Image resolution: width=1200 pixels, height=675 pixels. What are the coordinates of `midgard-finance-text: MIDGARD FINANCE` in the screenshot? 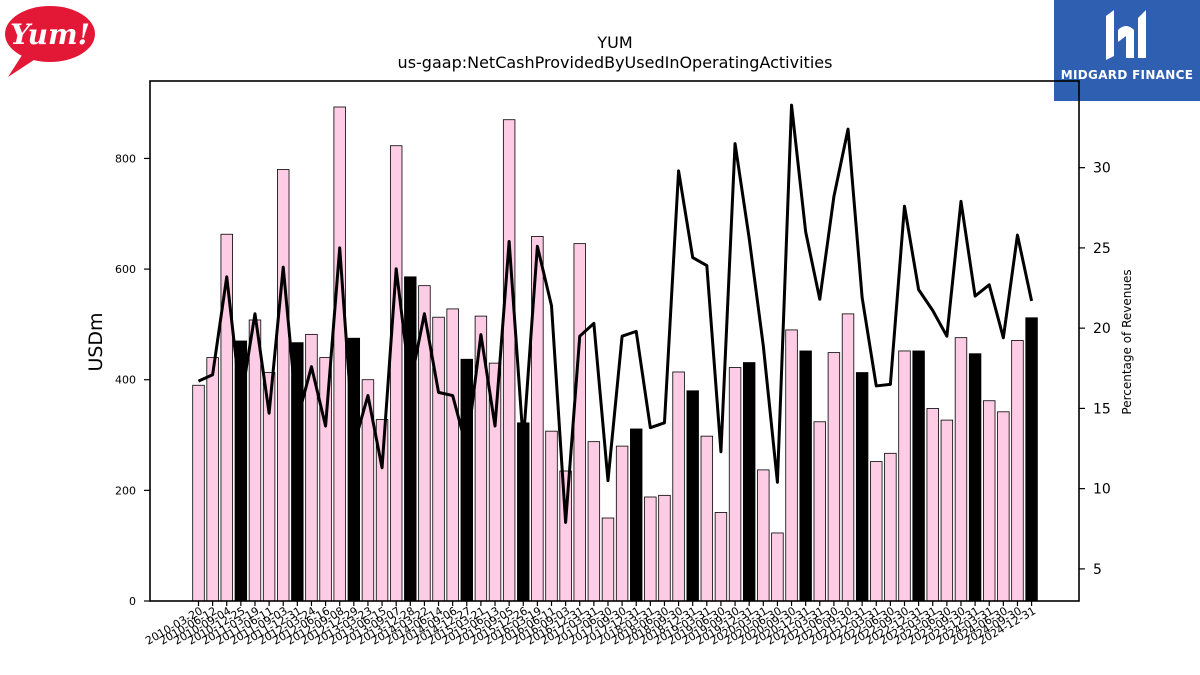 It's located at (1127, 75).